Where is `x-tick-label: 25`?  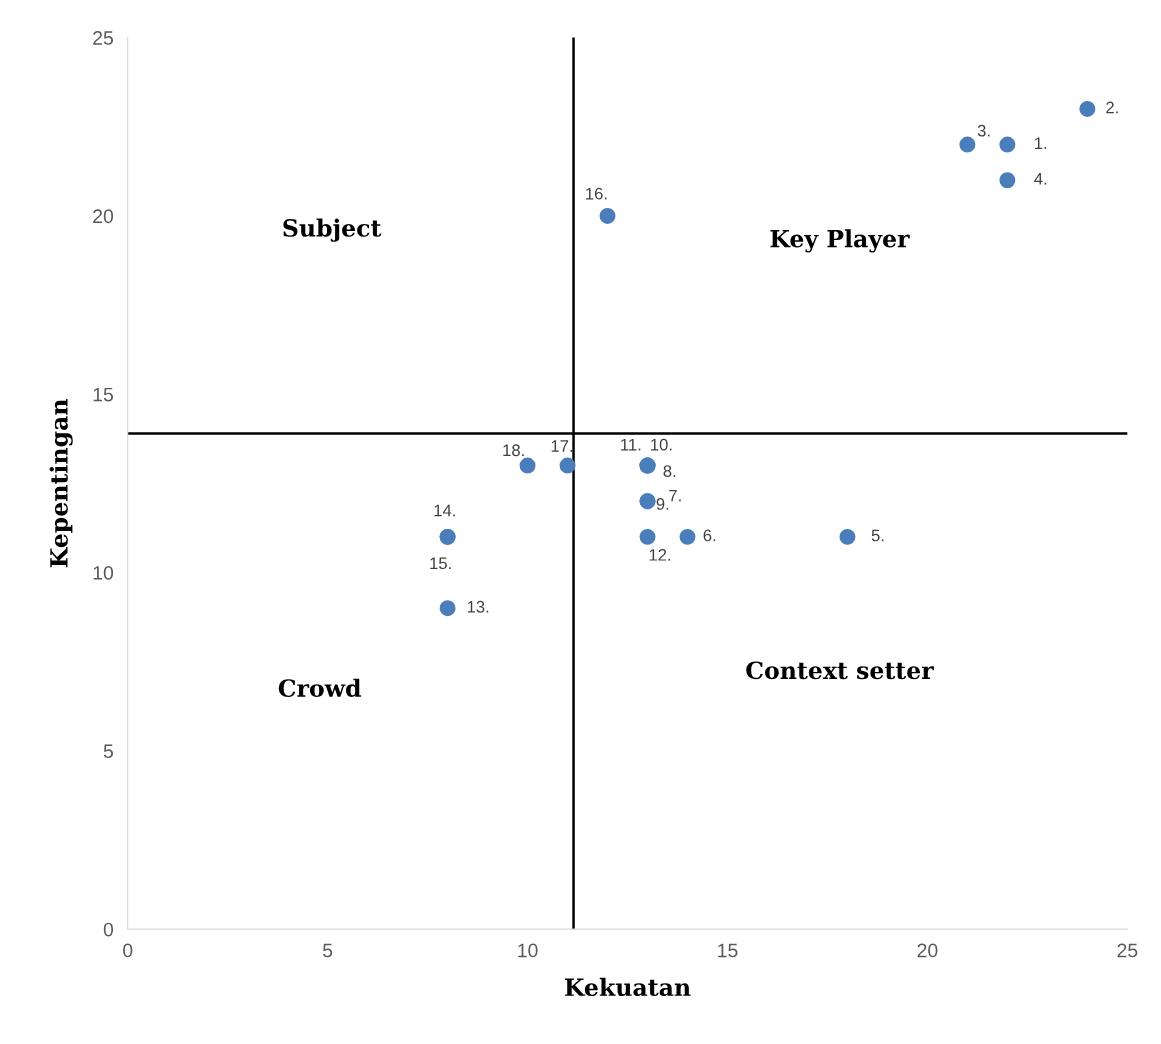
x-tick-label: 25 is located at coordinates (1127, 950).